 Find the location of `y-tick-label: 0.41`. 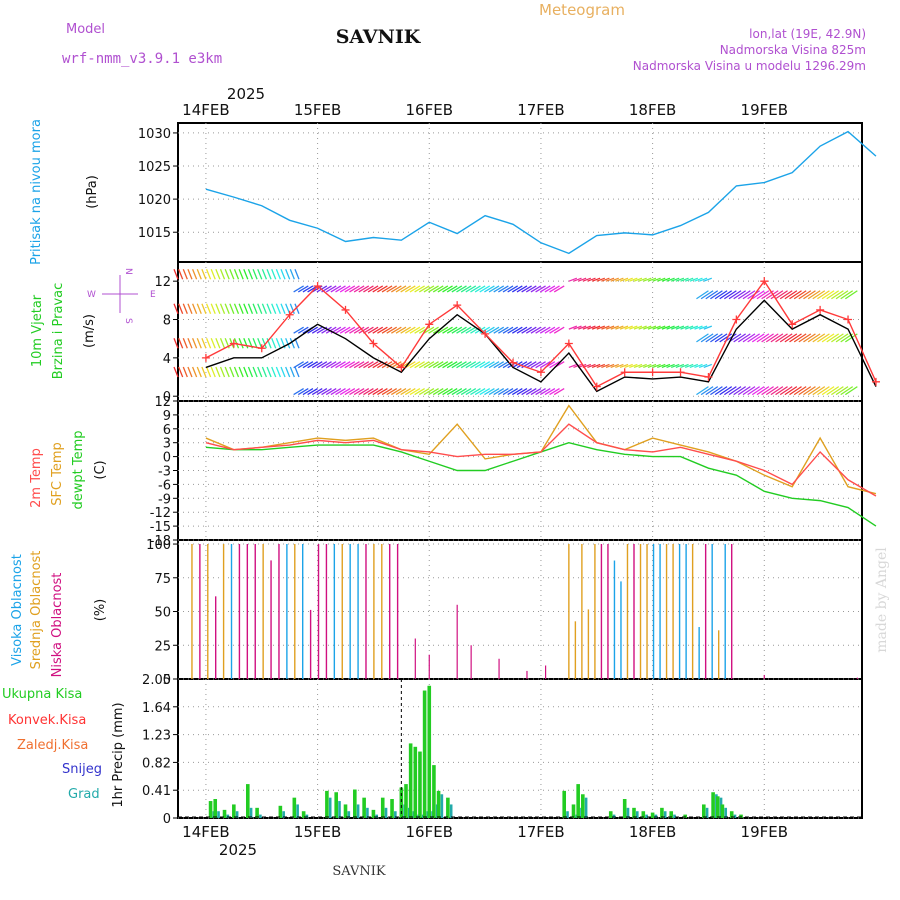

y-tick-label: 0.41 is located at coordinates (156, 791).